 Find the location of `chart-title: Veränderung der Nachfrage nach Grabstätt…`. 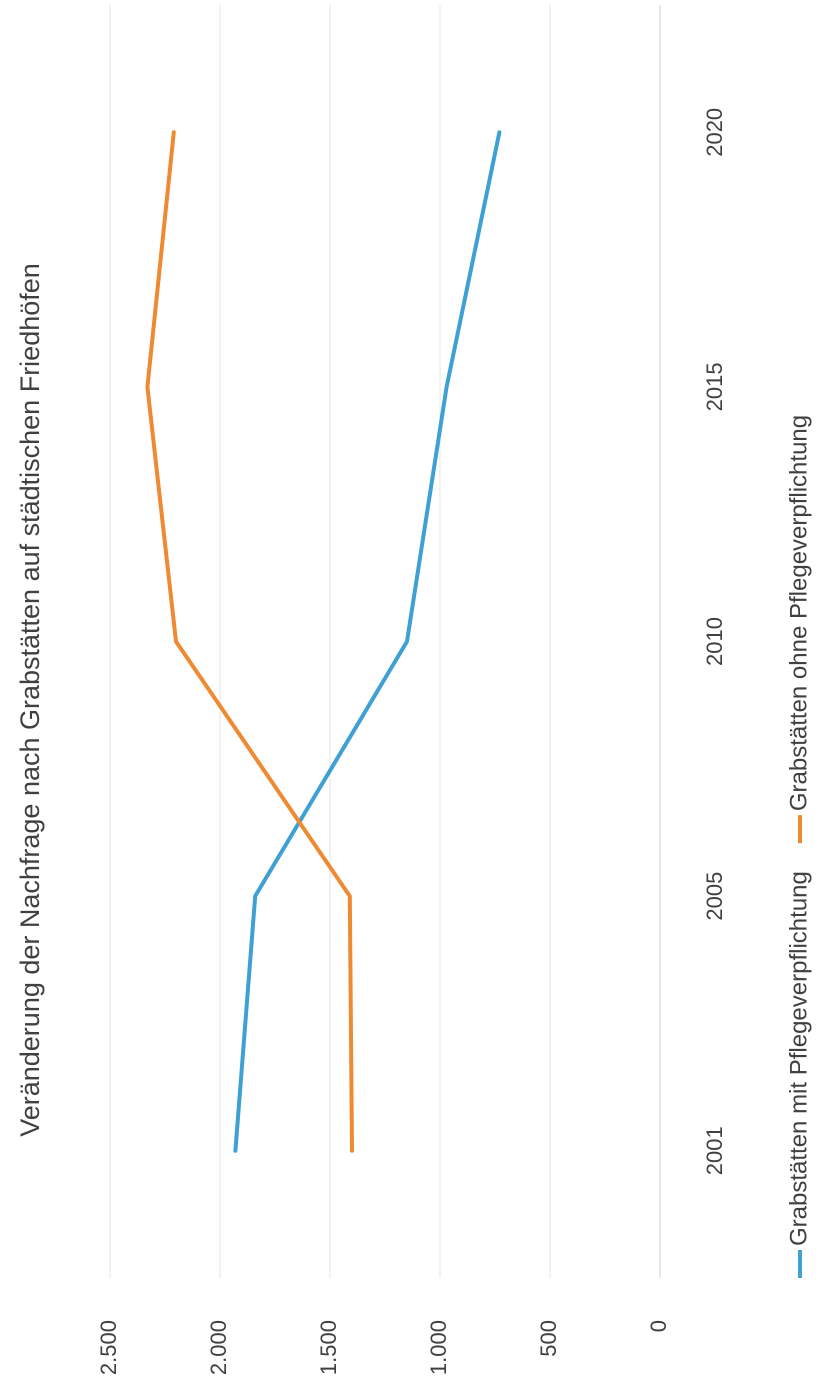

chart-title: Veränderung der Nachfrage nach Grabstätt… is located at coordinates (30, 700).